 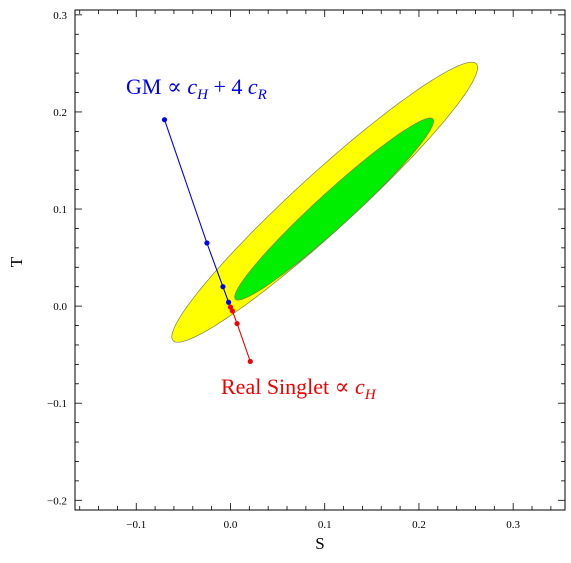 I want to click on gm-annotation-c-r: c, so click(x=253, y=86).